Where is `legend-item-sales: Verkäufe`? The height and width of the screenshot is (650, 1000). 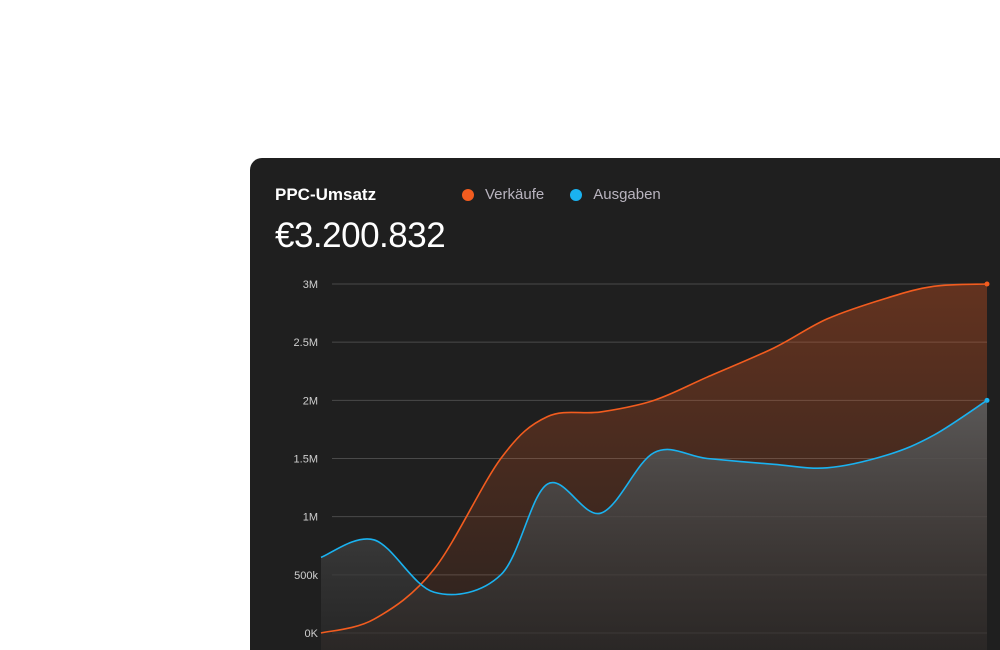 legend-item-sales: Verkäufe is located at coordinates (503, 194).